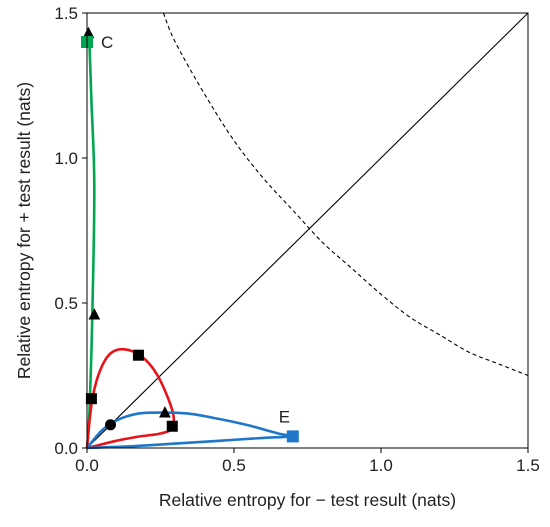 The width and height of the screenshot is (550, 527). Describe the element at coordinates (90, 240) in the screenshot. I see `series-1-curve` at that location.